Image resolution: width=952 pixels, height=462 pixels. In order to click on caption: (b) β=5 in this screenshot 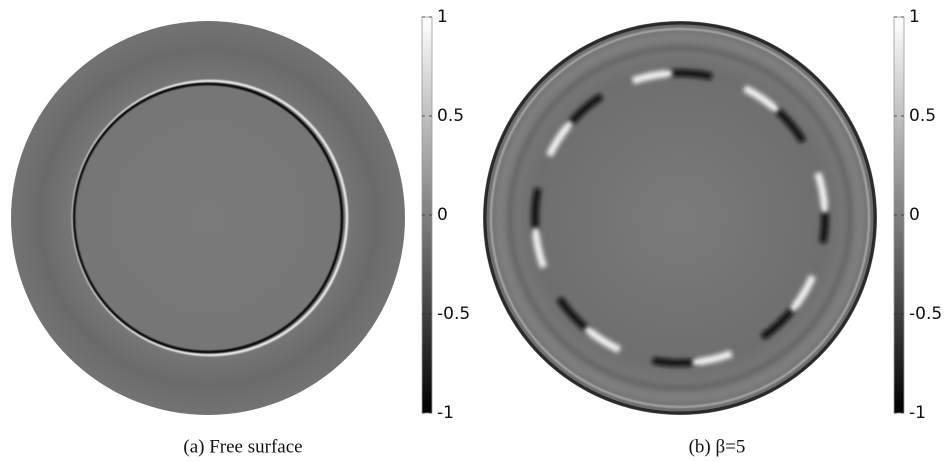, I will do `click(717, 446)`.